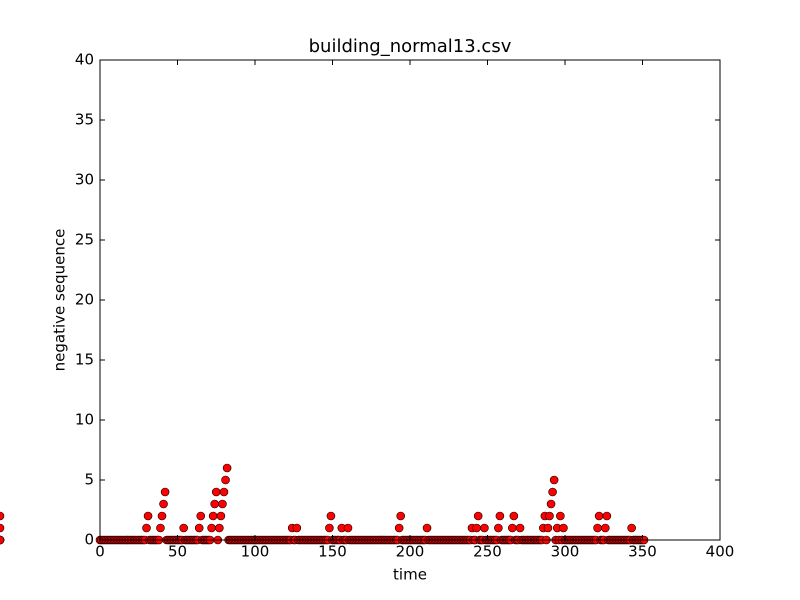 Image resolution: width=800 pixels, height=600 pixels. I want to click on x-tick-label: 400, so click(720, 552).